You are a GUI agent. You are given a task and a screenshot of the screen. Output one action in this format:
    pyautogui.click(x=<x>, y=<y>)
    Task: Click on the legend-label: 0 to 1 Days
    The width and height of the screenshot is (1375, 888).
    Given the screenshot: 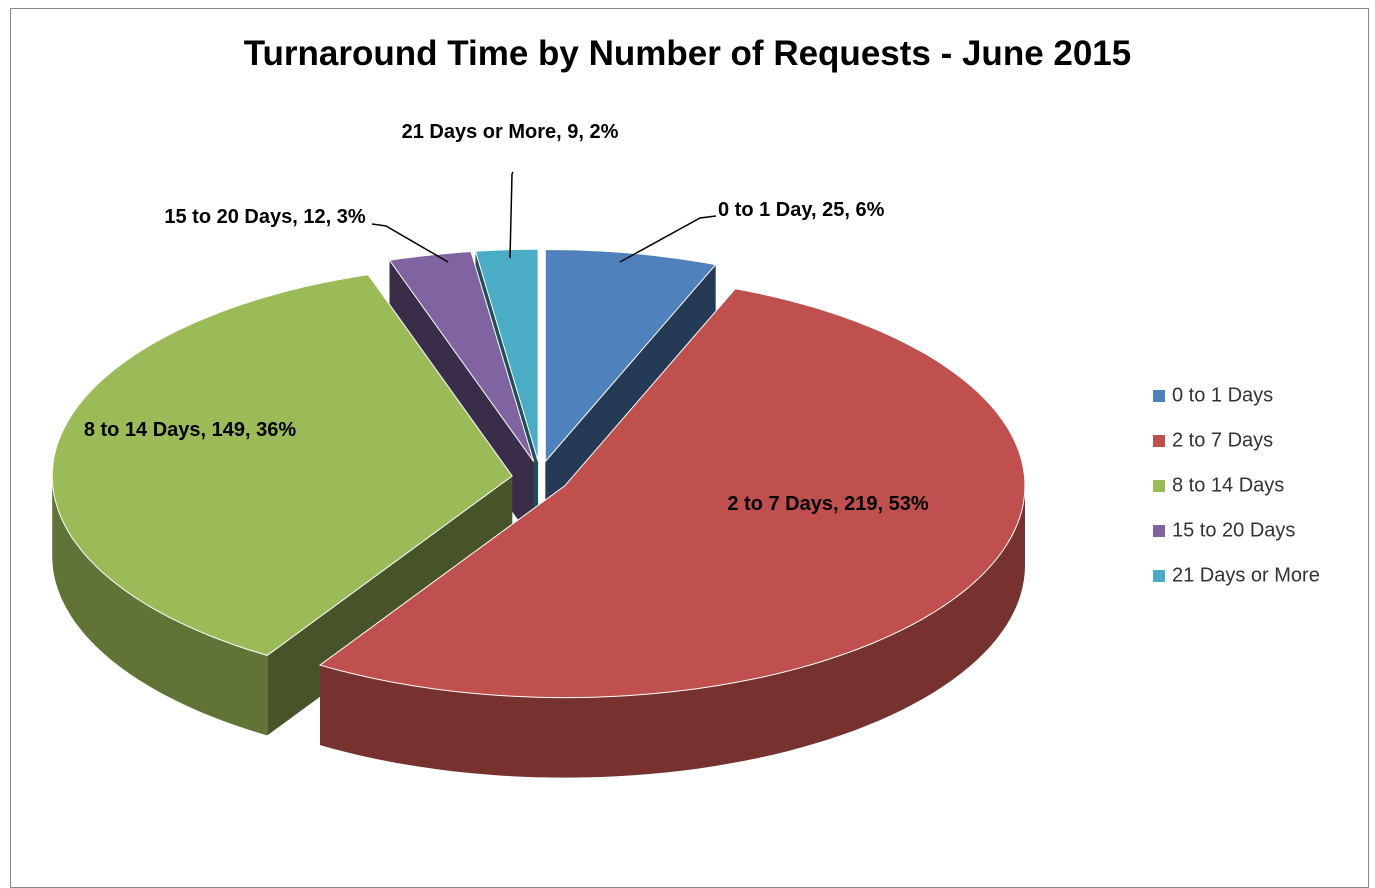 What is the action you would take?
    pyautogui.click(x=1222, y=395)
    